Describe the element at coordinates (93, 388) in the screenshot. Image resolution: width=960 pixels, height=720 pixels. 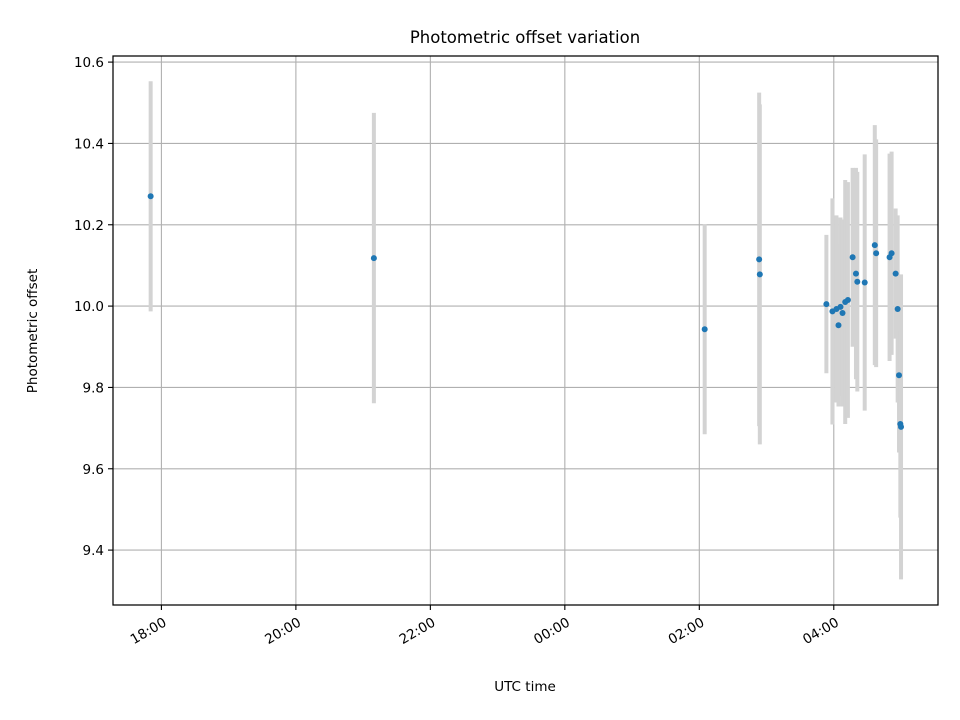
I see `y-tick-label: 9.8` at that location.